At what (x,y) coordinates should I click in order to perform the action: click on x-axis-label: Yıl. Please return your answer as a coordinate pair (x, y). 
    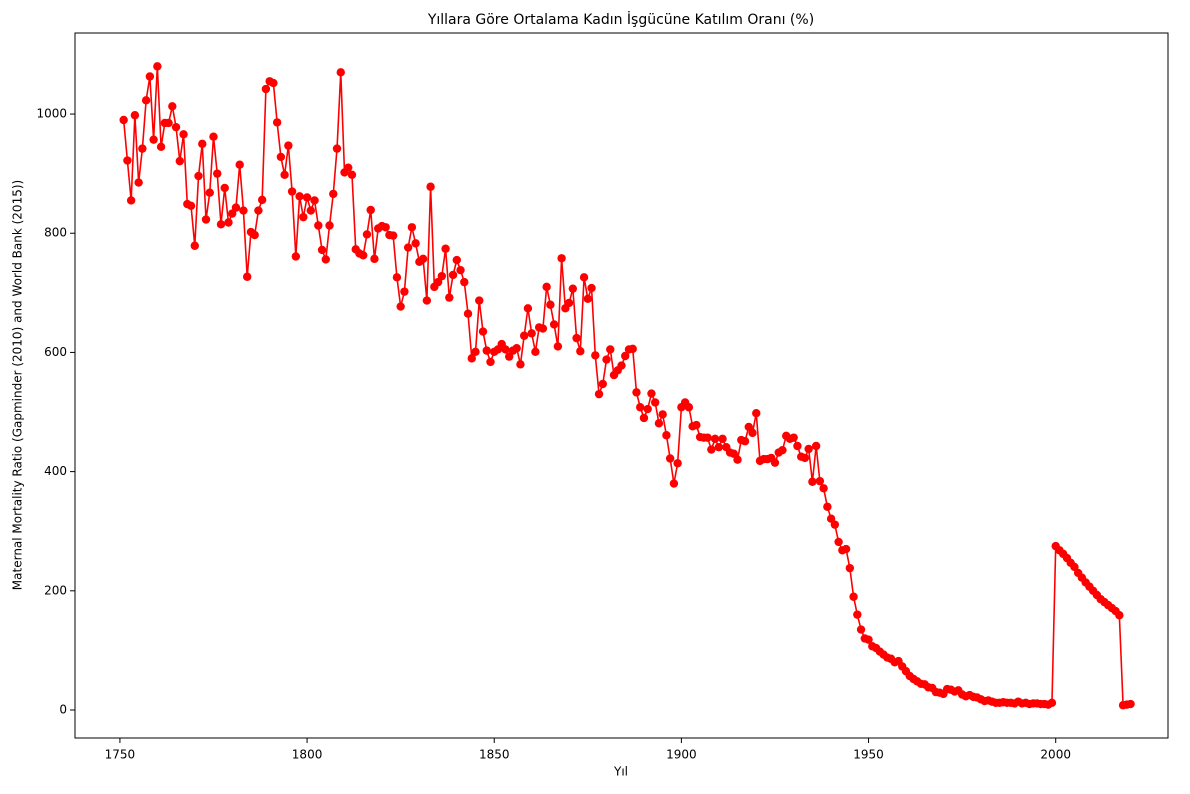
    Looking at the image, I should click on (620, 772).